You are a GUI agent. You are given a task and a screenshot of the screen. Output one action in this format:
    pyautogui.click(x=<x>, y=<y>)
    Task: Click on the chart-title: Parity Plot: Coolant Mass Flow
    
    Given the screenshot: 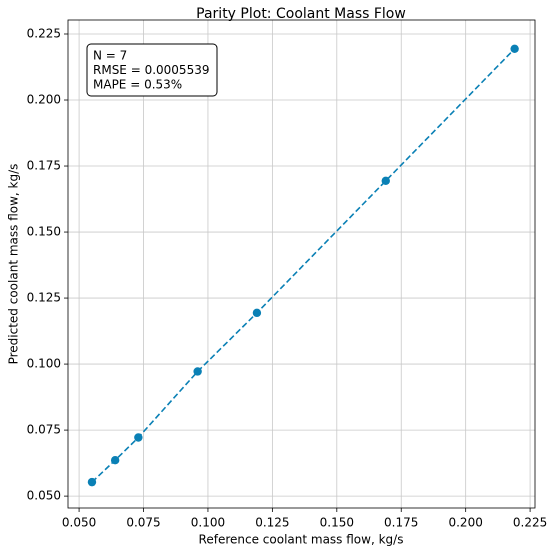 What is the action you would take?
    pyautogui.click(x=301, y=14)
    